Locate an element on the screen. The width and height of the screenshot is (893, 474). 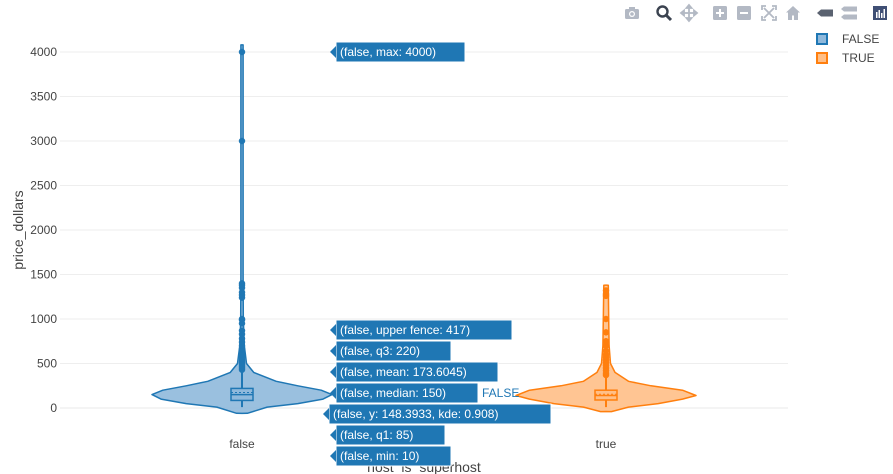
y-tick-label: 1000 is located at coordinates (43, 319).